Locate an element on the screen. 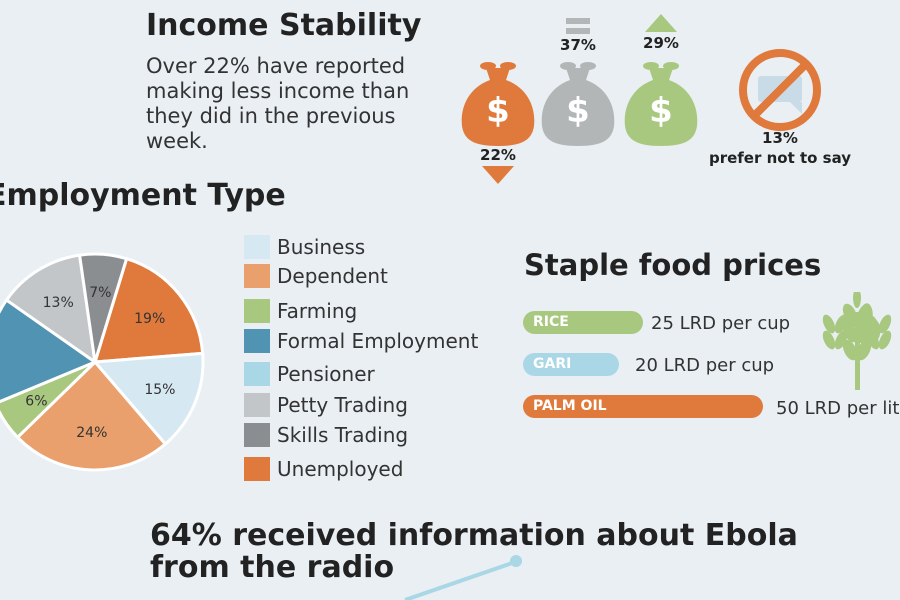 The height and width of the screenshot is (600, 900). legend-label: Formal Employment is located at coordinates (378, 341).